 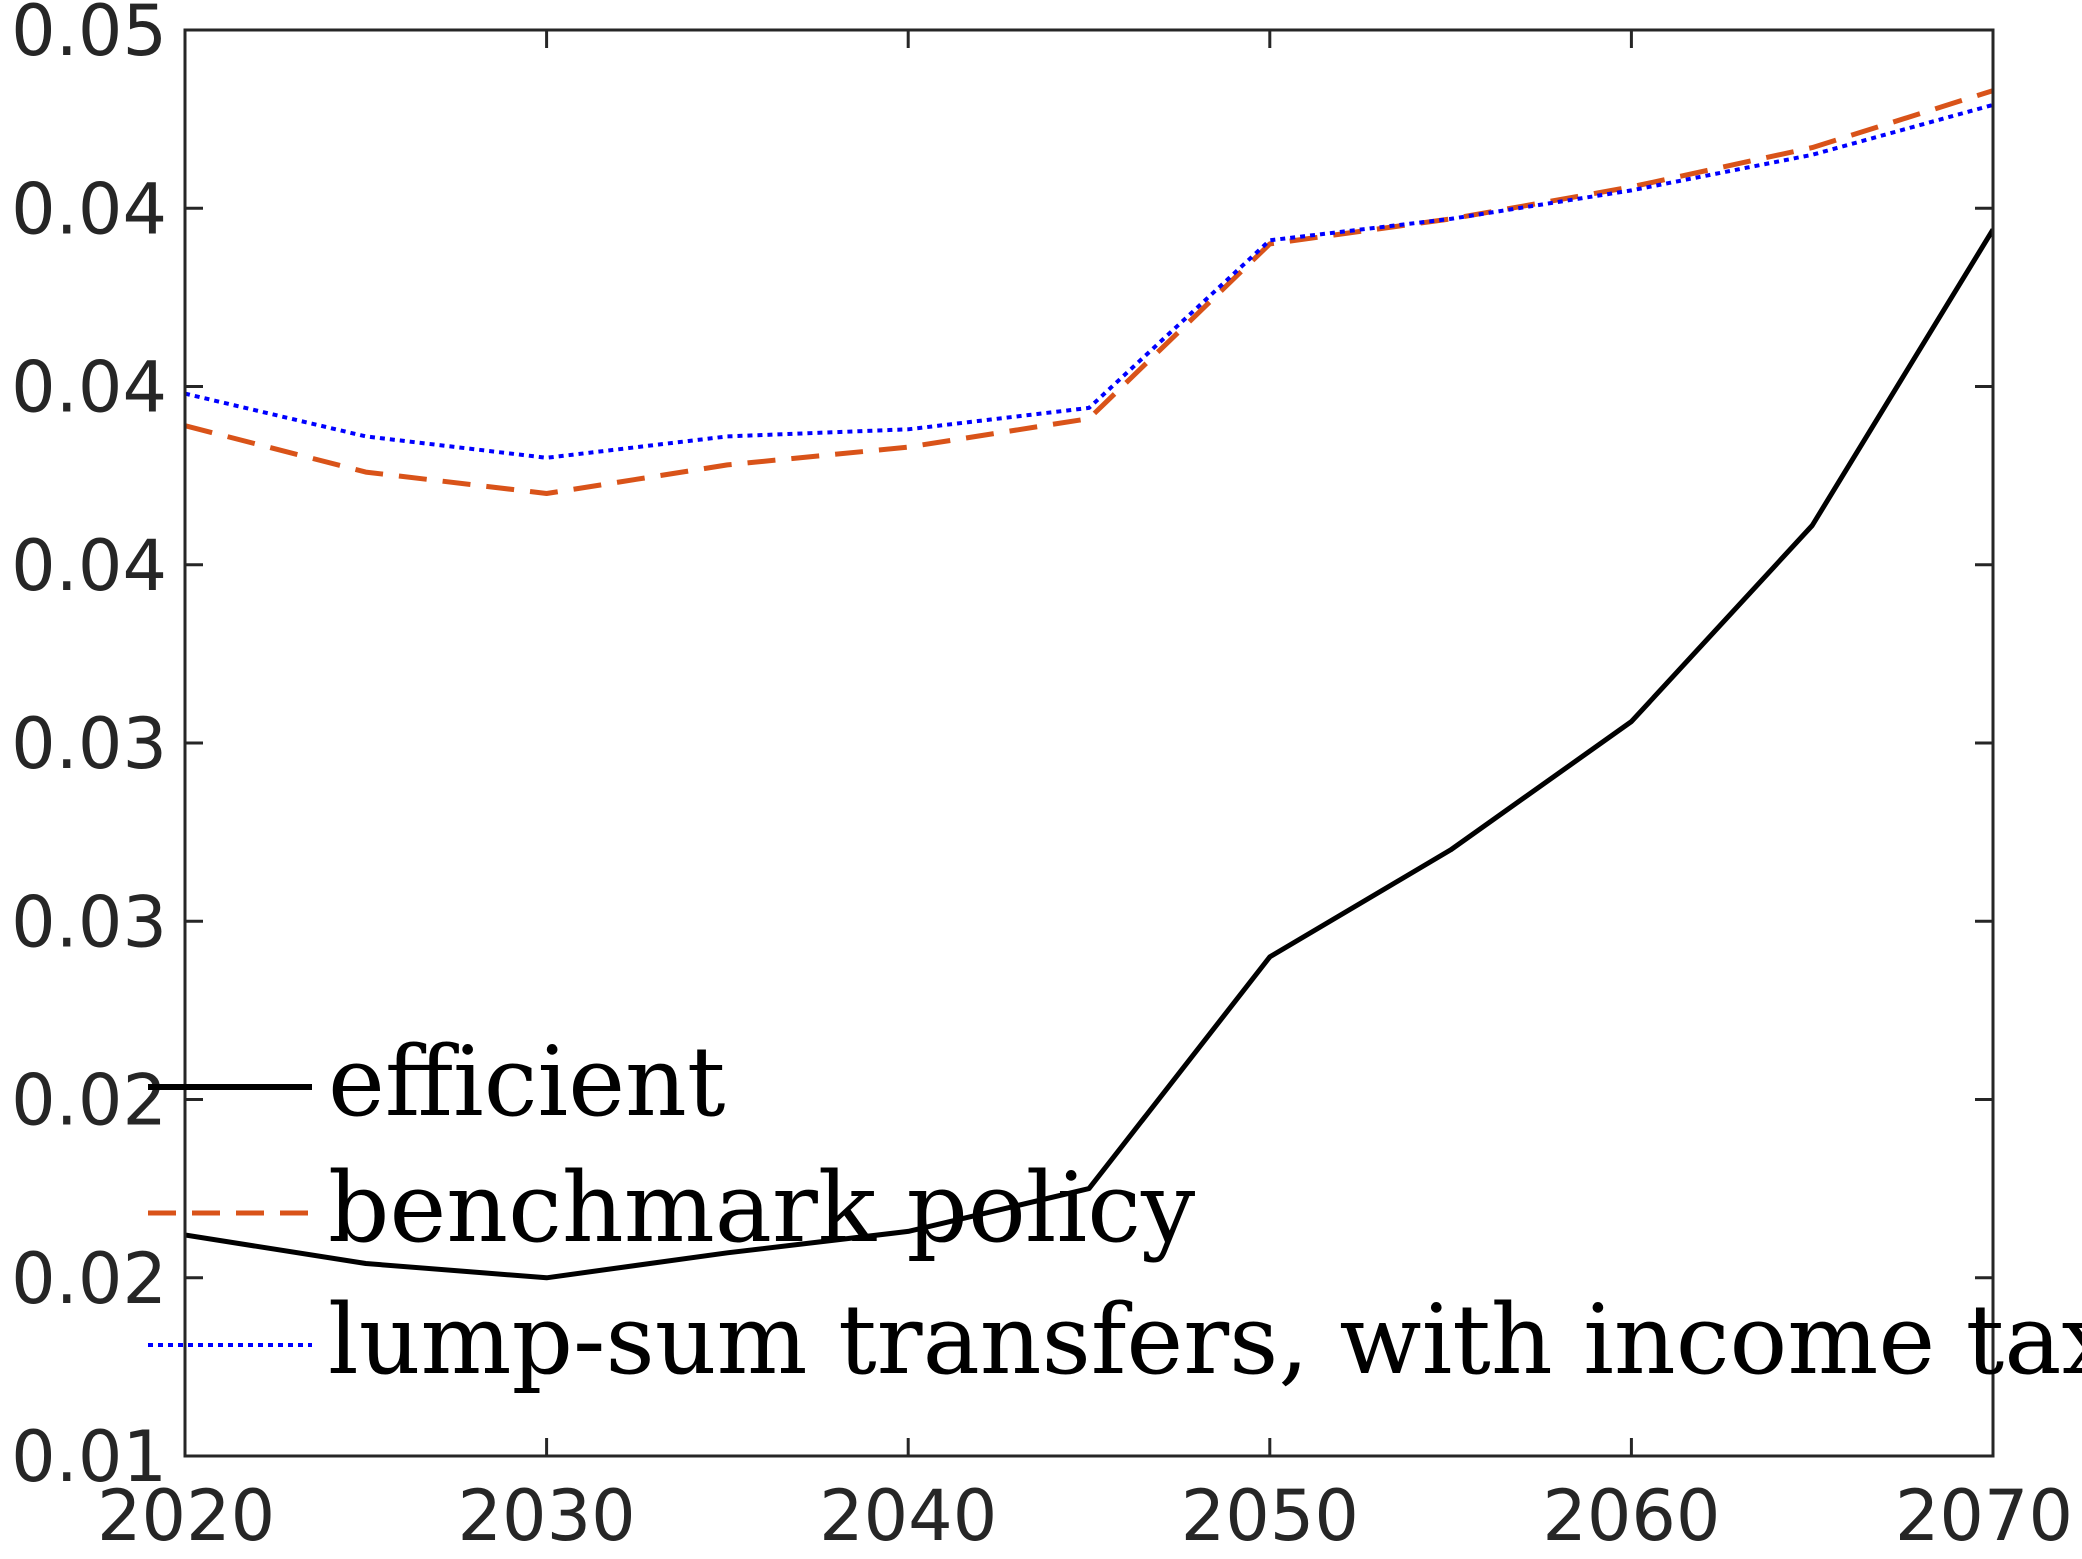 What do you see at coordinates (761, 1208) in the screenshot?
I see `legend-label: benchmark policy` at bounding box center [761, 1208].